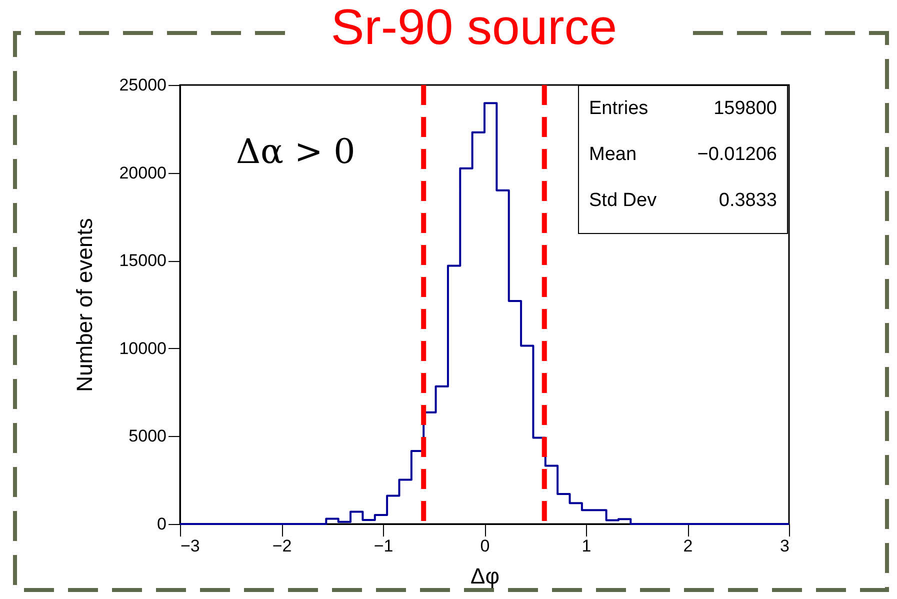  Describe the element at coordinates (683, 108) in the screenshot. I see `text: Entries 159800` at that location.